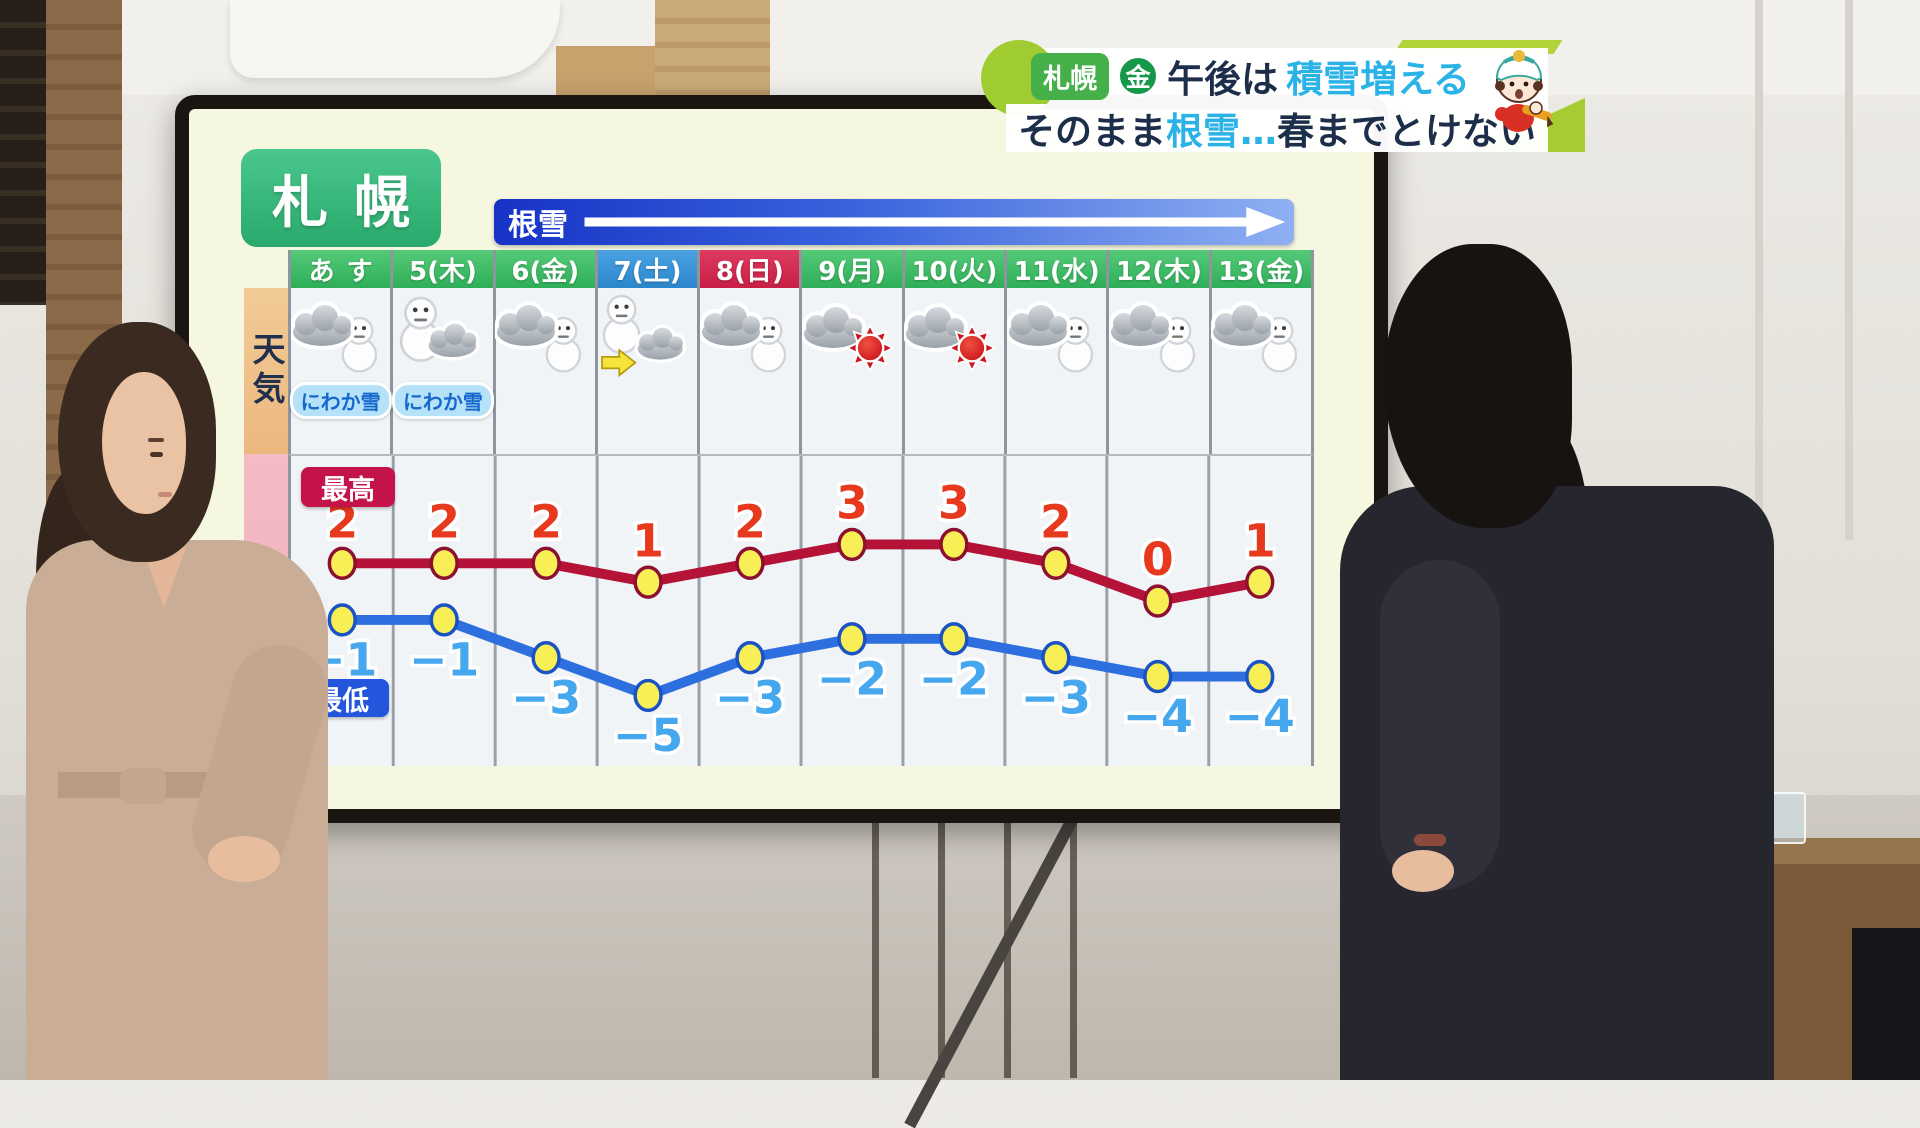  I want to click on day-header-4: 7(土), so click(649, 269).